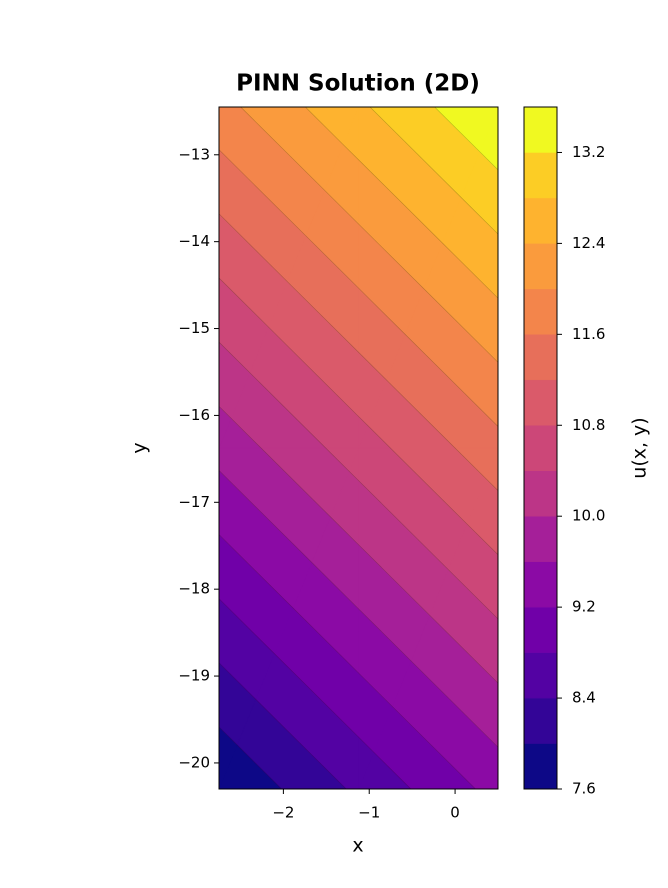 The image size is (668, 888). I want to click on y-tick-label: −17, so click(194, 502).